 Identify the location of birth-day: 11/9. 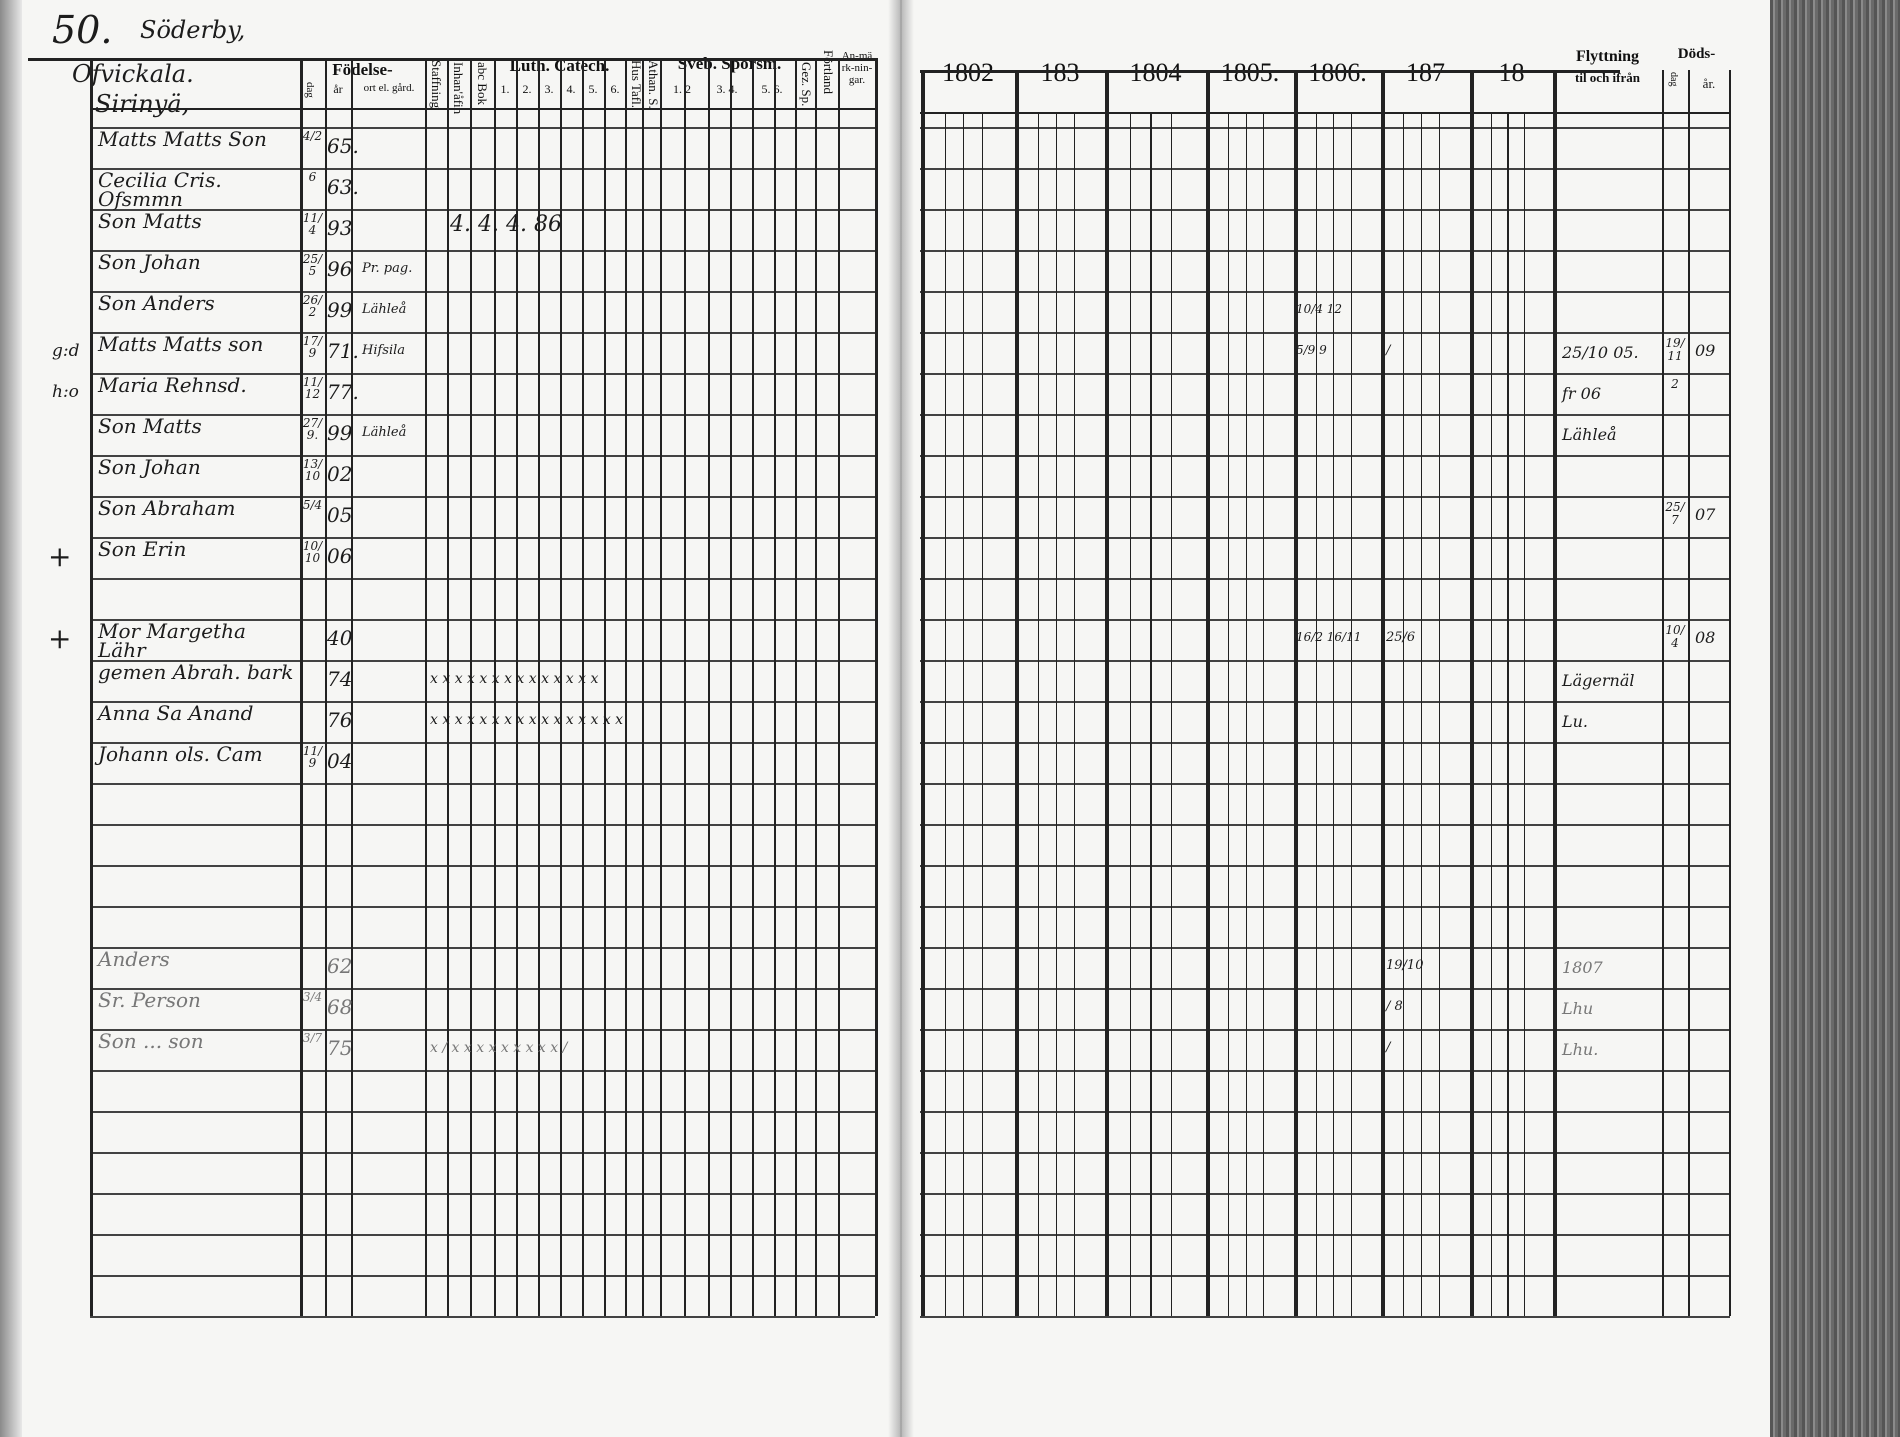
(312, 757).